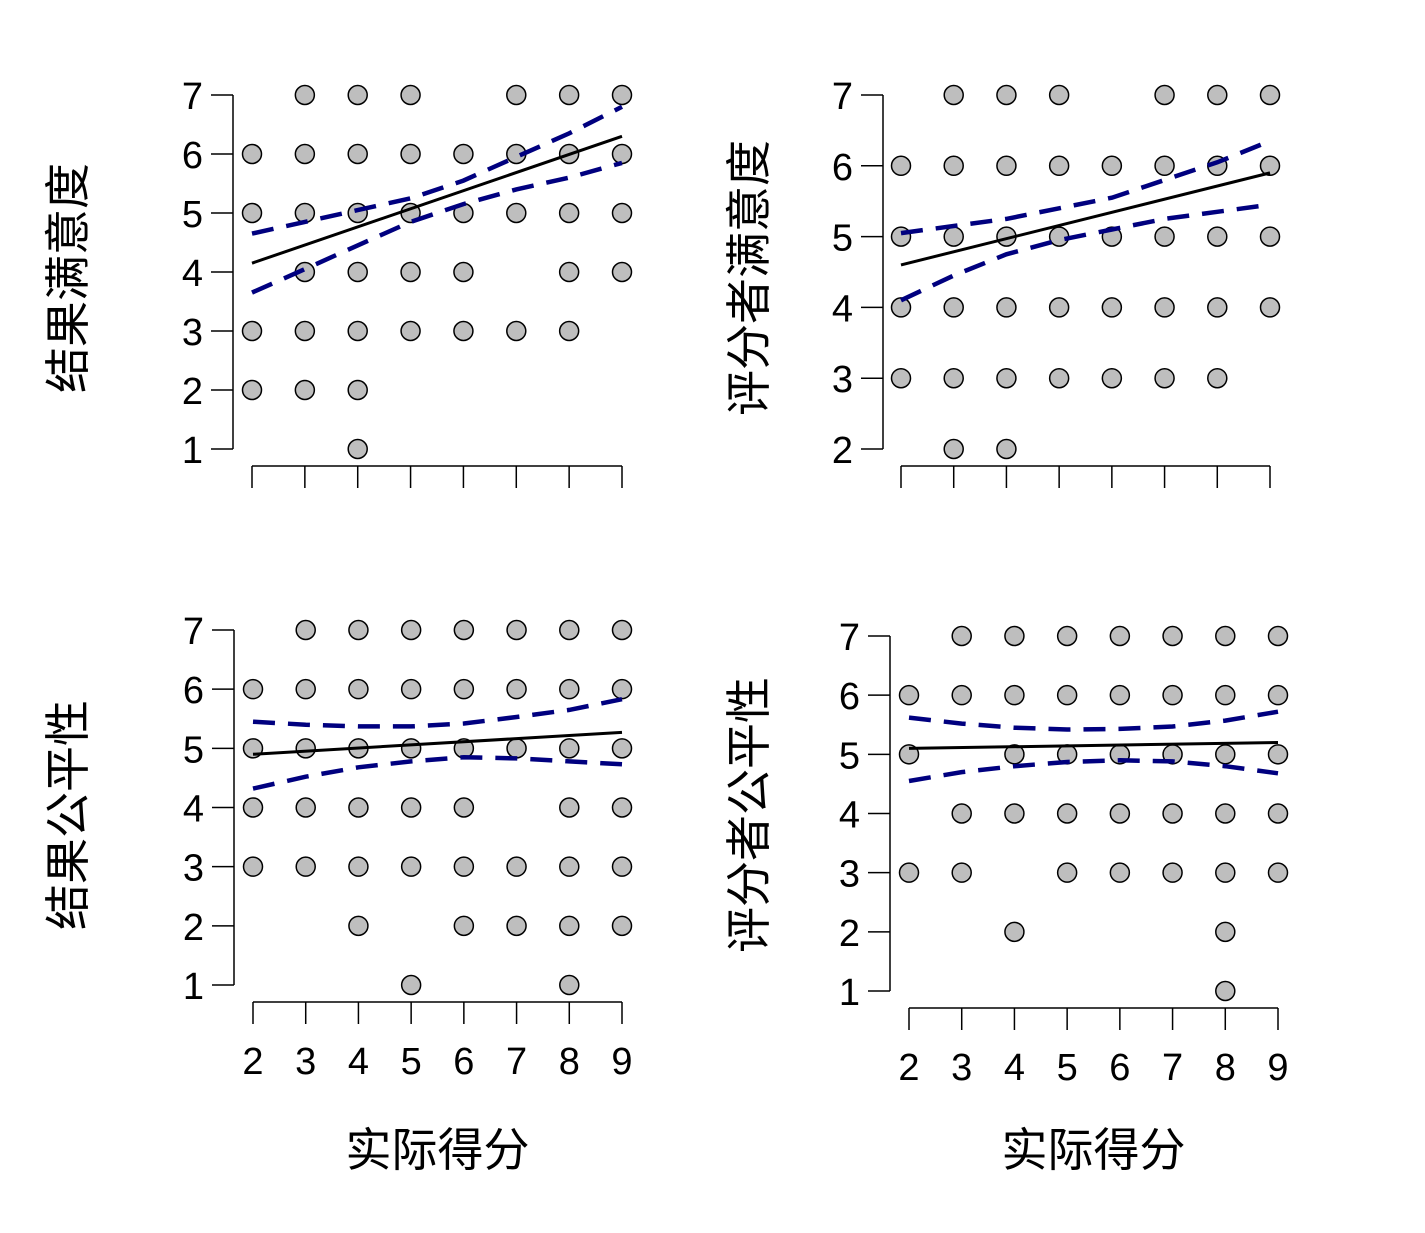  I want to click on x-tick-label: 5, so click(1067, 1068).